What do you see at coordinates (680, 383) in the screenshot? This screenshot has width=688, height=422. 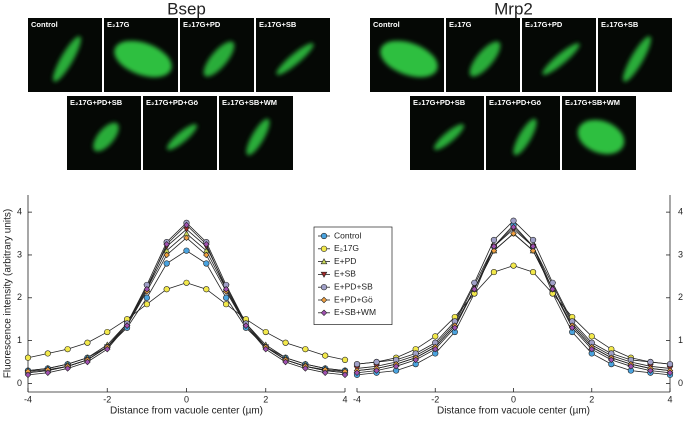 I see `y-tick-label: 0` at bounding box center [680, 383].